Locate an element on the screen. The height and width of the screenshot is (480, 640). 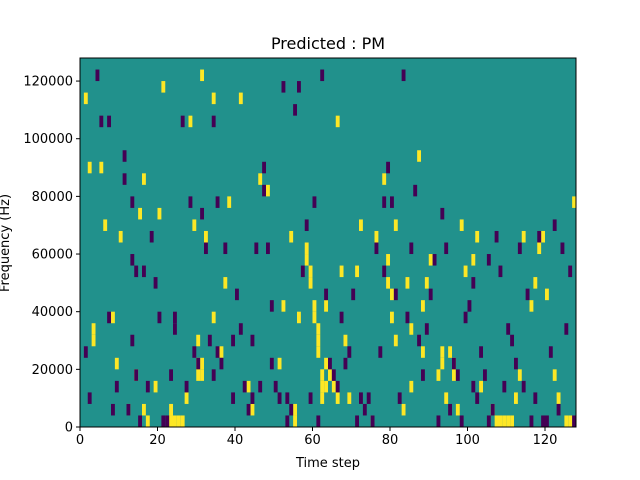
y-axis-label: Frequency (Hz) is located at coordinates (6, 243).